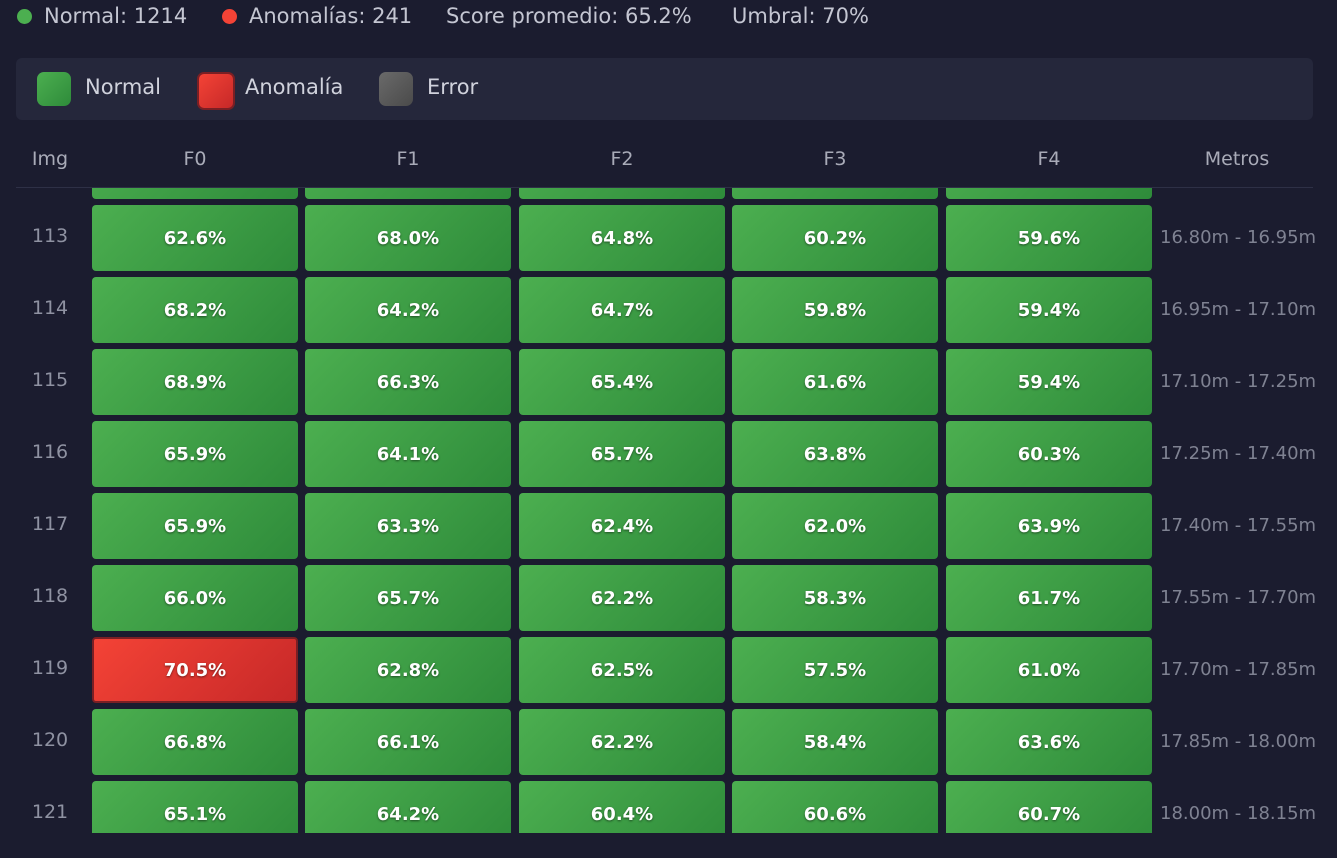 This screenshot has width=1337, height=858. What do you see at coordinates (408, 670) in the screenshot?
I see `score-cell: 62.8%` at bounding box center [408, 670].